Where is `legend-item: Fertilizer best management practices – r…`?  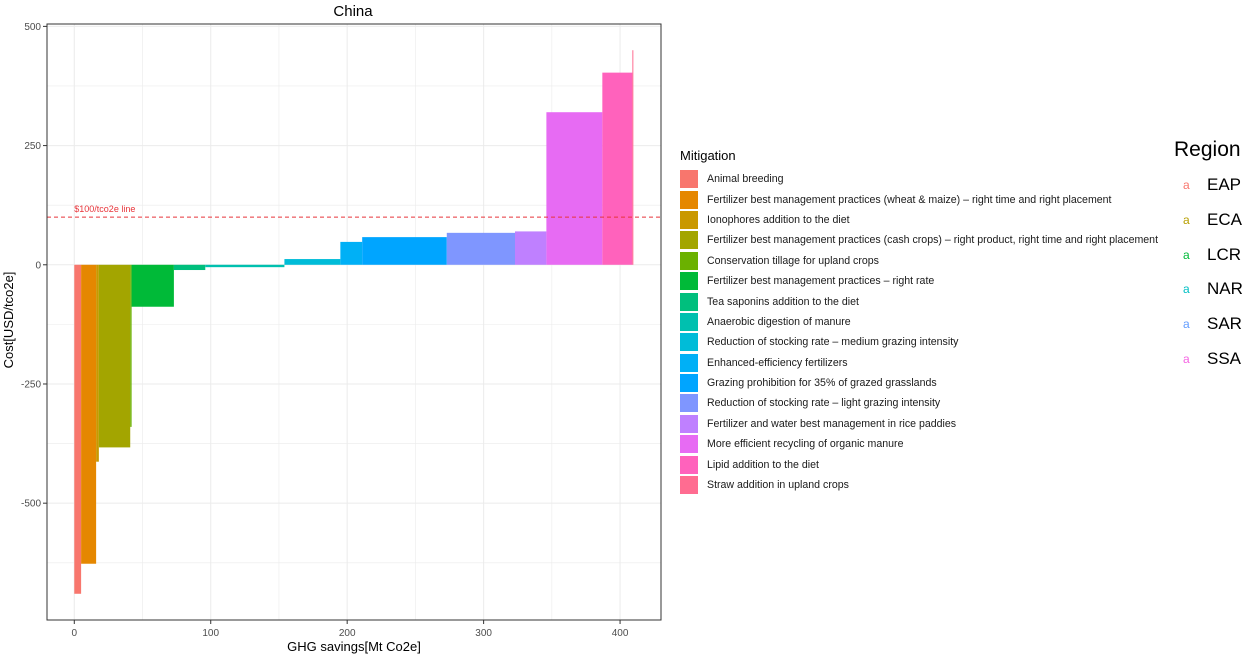 legend-item: Fertilizer best management practices – r… is located at coordinates (919, 281).